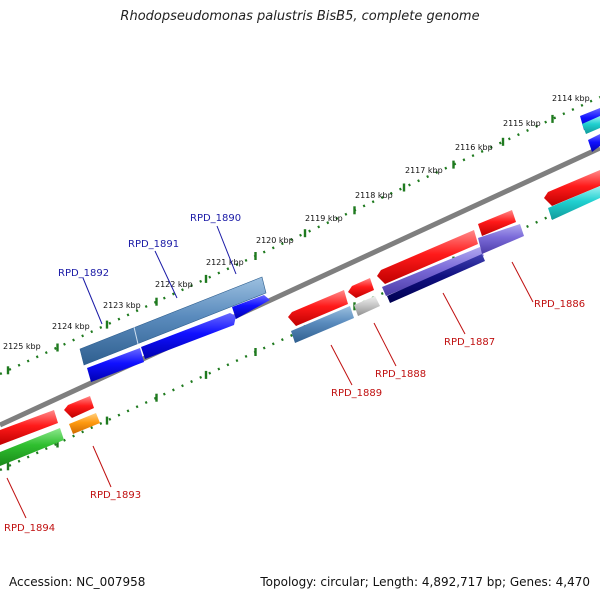 This screenshot has width=600, height=600. What do you see at coordinates (215, 218) in the screenshot?
I see `gene-label-rpd-1890: RPD_1890` at bounding box center [215, 218].